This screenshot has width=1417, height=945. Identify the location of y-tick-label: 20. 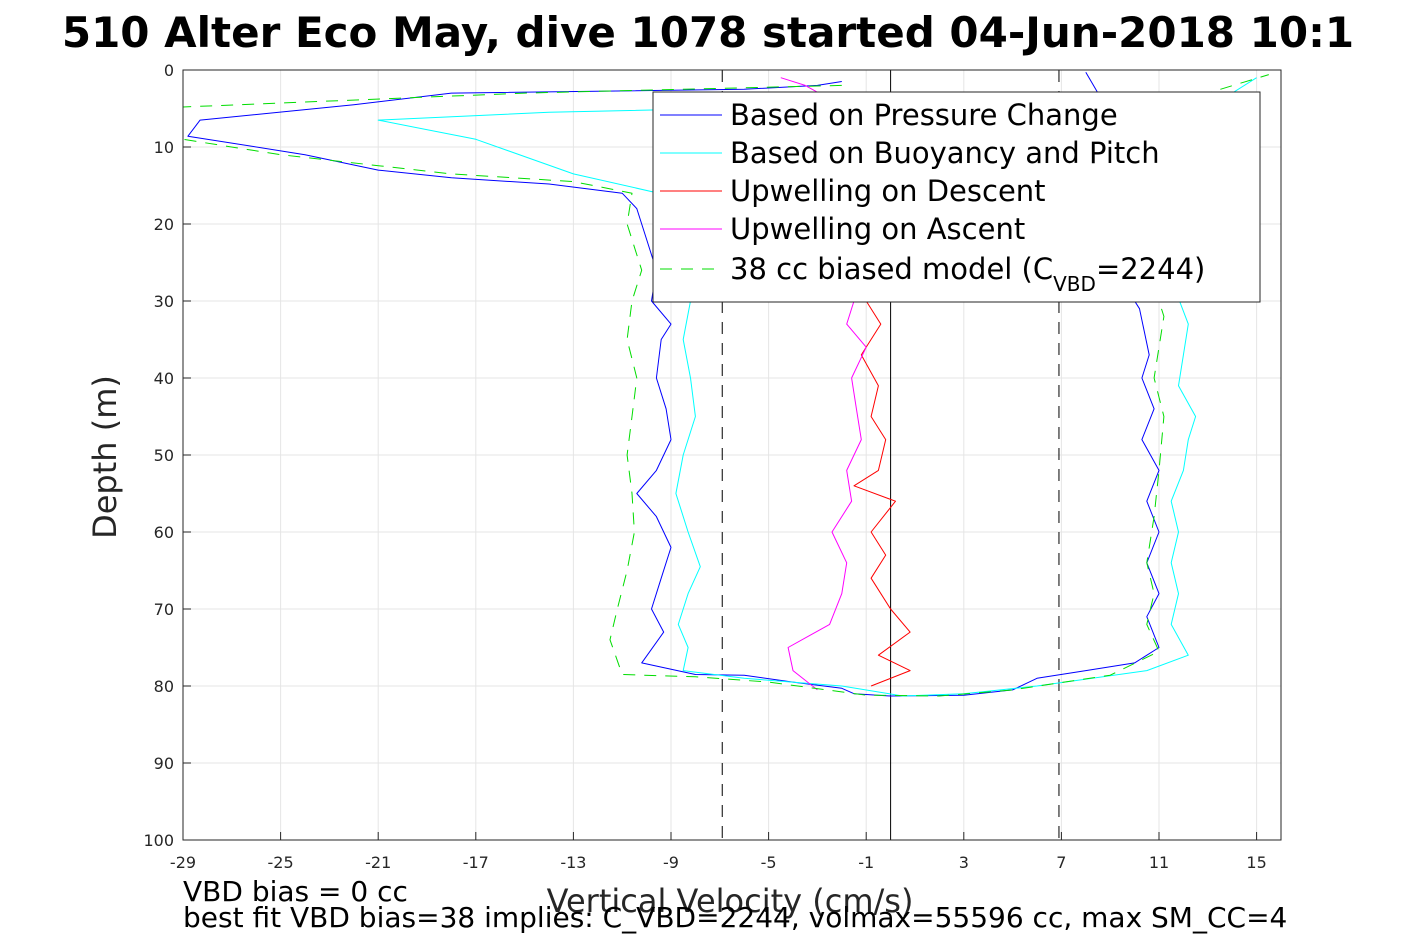
(164, 224).